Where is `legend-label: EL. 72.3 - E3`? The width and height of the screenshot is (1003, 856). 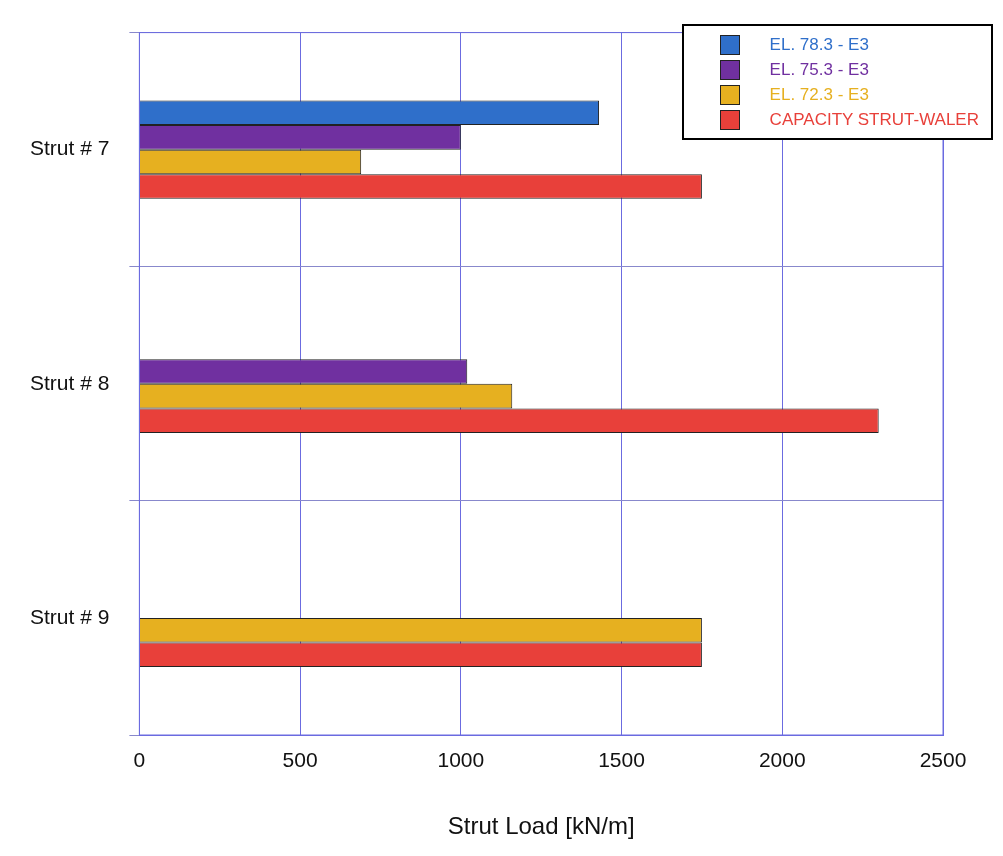
legend-label: EL. 72.3 - E3 is located at coordinates (819, 94).